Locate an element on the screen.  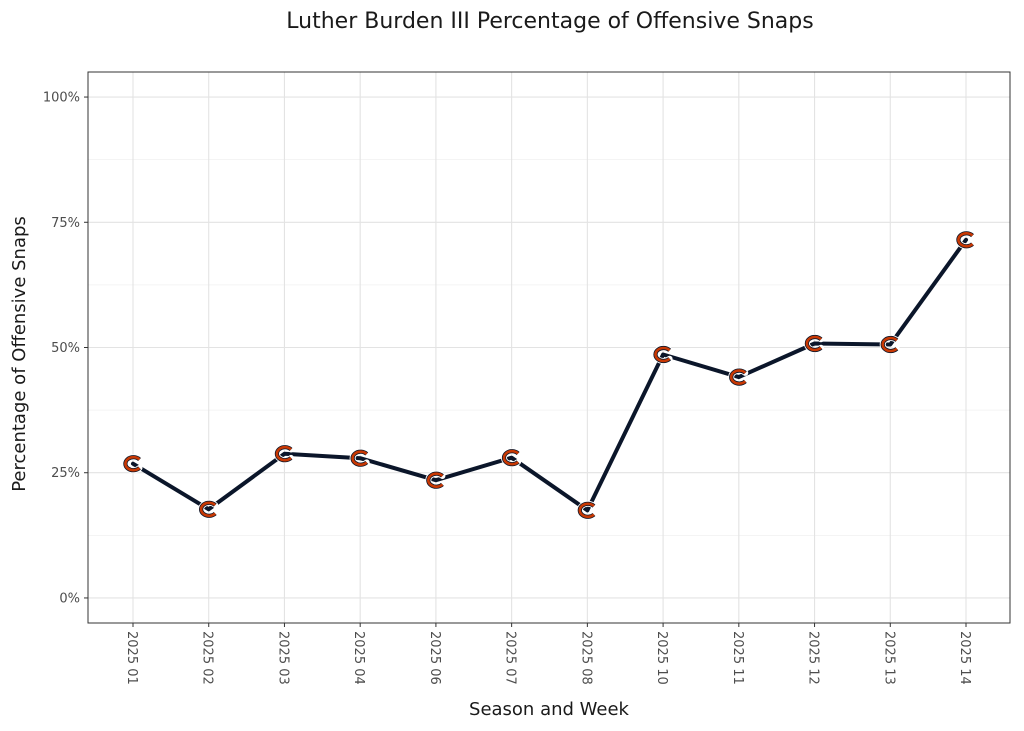
x-tick-label: 2025 14 is located at coordinates (964, 658).